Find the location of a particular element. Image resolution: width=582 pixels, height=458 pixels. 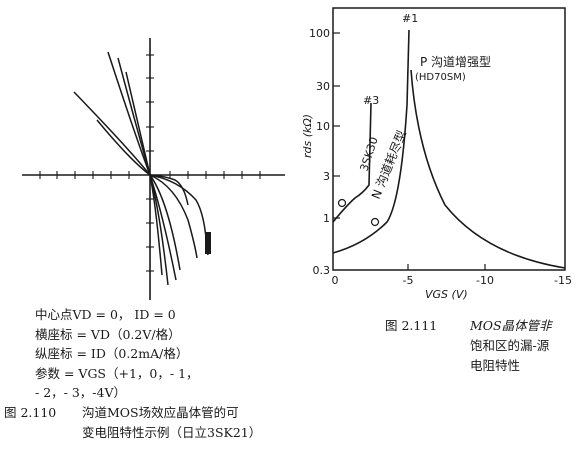

y-scale-label: 纵座标 = ID（0.2mA/格） is located at coordinates (112, 353).